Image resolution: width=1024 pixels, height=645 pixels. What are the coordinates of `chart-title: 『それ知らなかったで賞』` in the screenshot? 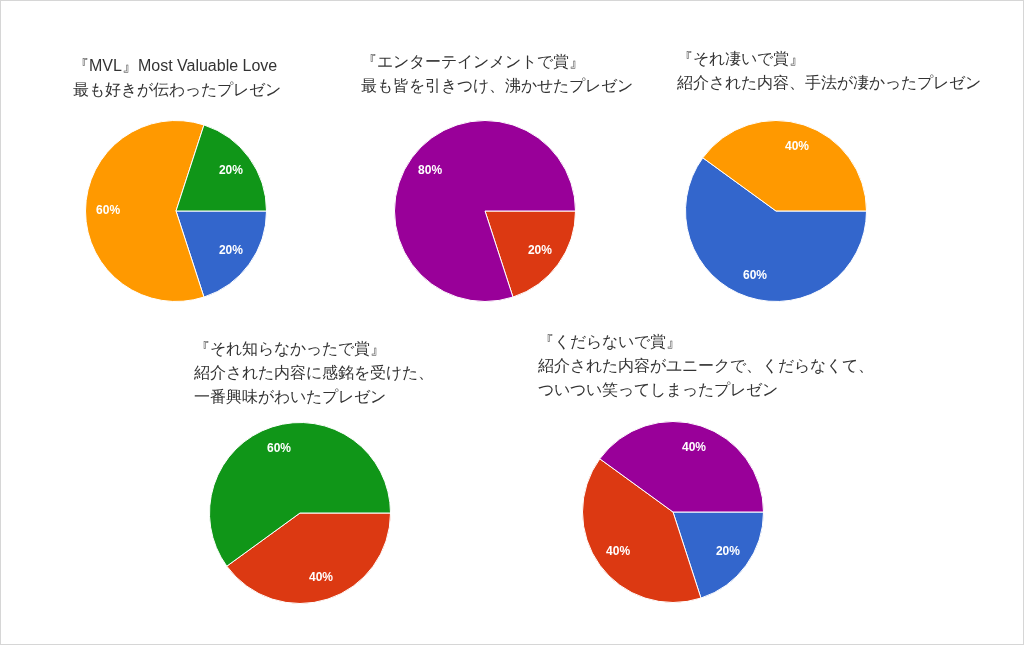 It's located at (290, 349).